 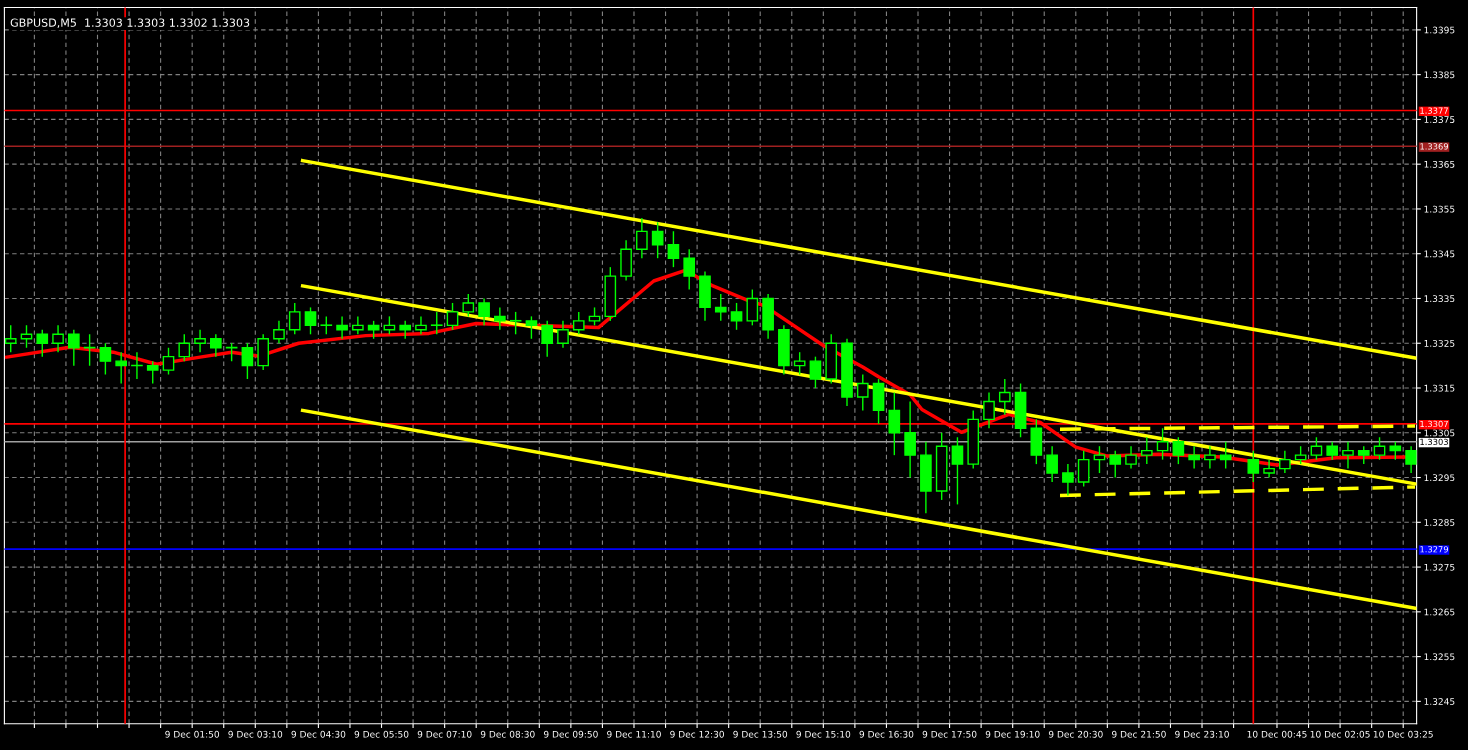 I want to click on y-tick-label: 1.3265, so click(x=1439, y=612).